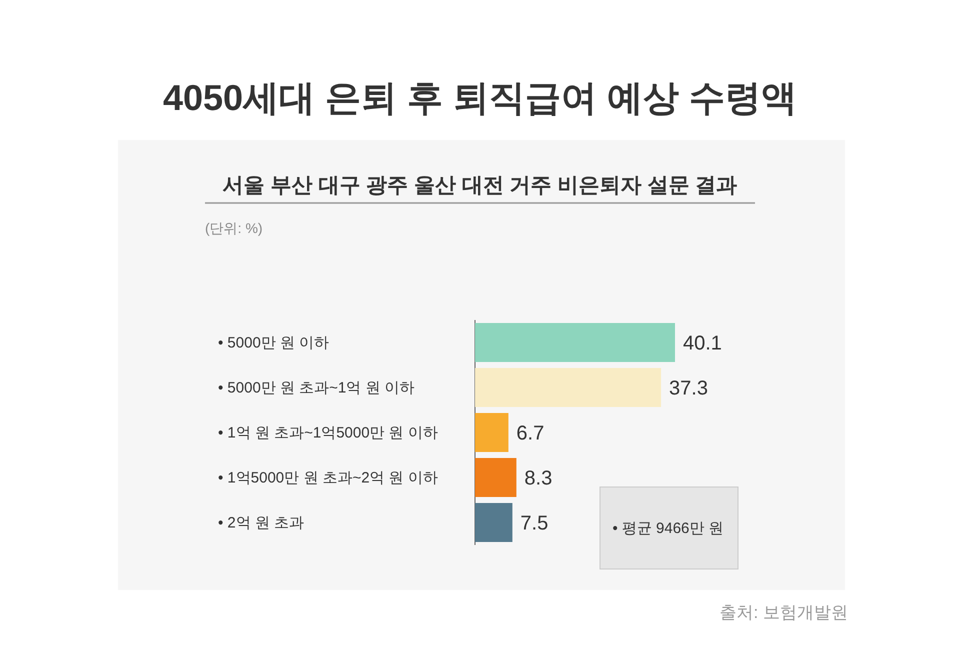  Describe the element at coordinates (702, 343) in the screenshot. I see `data-label: 40.1` at that location.